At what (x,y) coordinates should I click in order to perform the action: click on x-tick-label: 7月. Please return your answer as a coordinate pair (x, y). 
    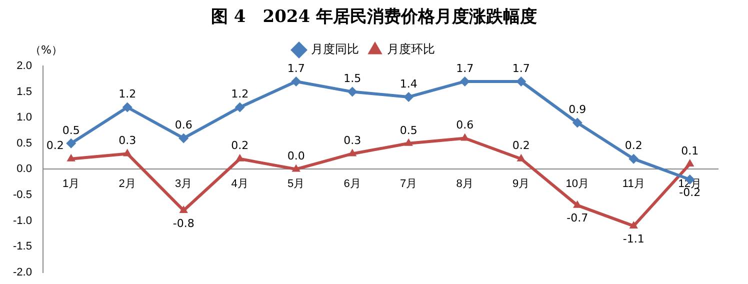
    Looking at the image, I should click on (409, 184).